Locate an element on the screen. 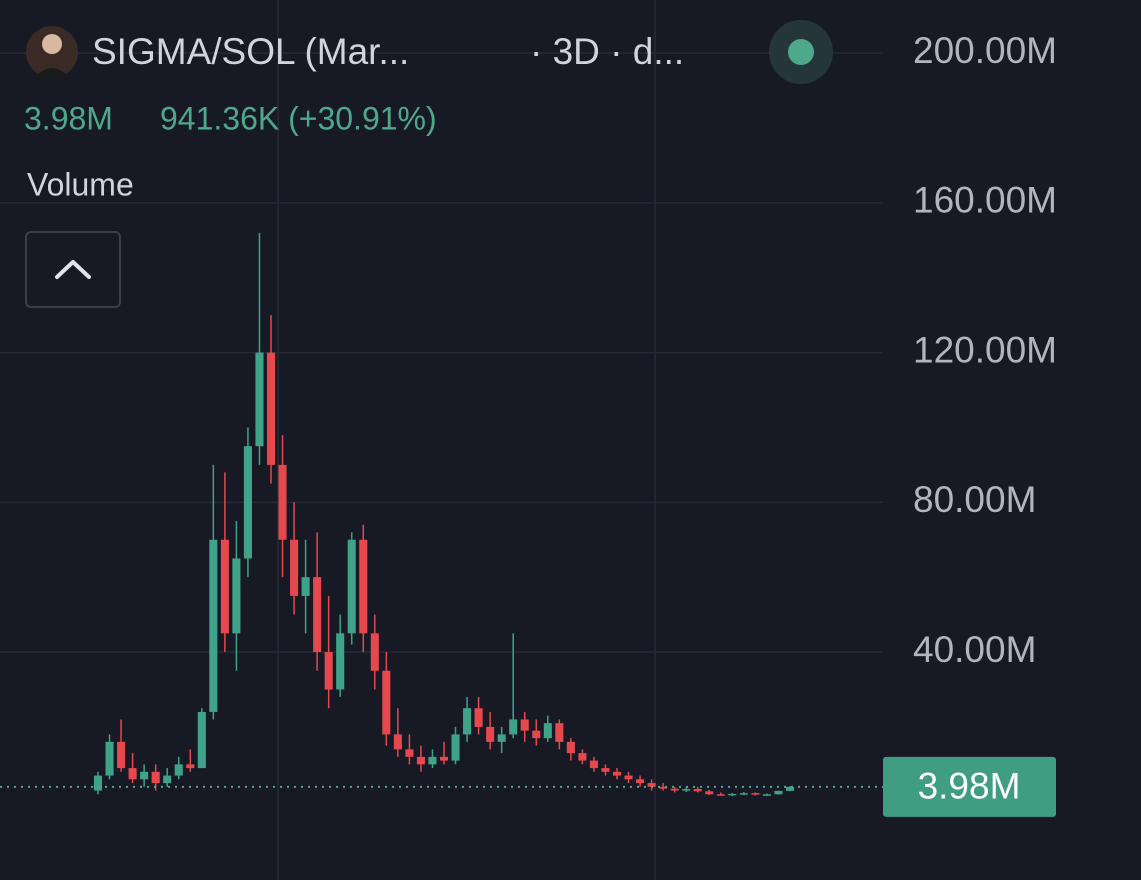 This screenshot has height=880, width=1141. token-logo-body is located at coordinates (52, 73).